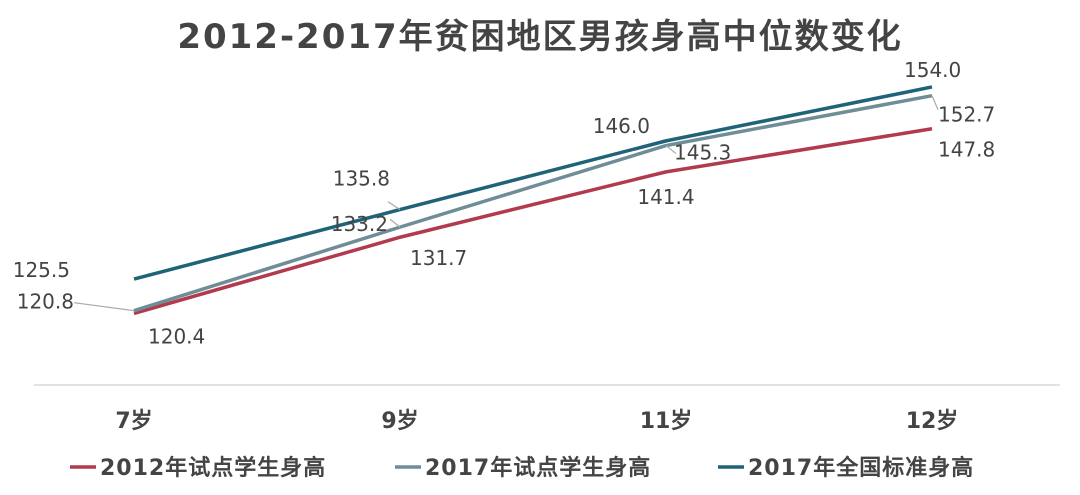  I want to click on x-tick-label: 12岁, so click(932, 421).